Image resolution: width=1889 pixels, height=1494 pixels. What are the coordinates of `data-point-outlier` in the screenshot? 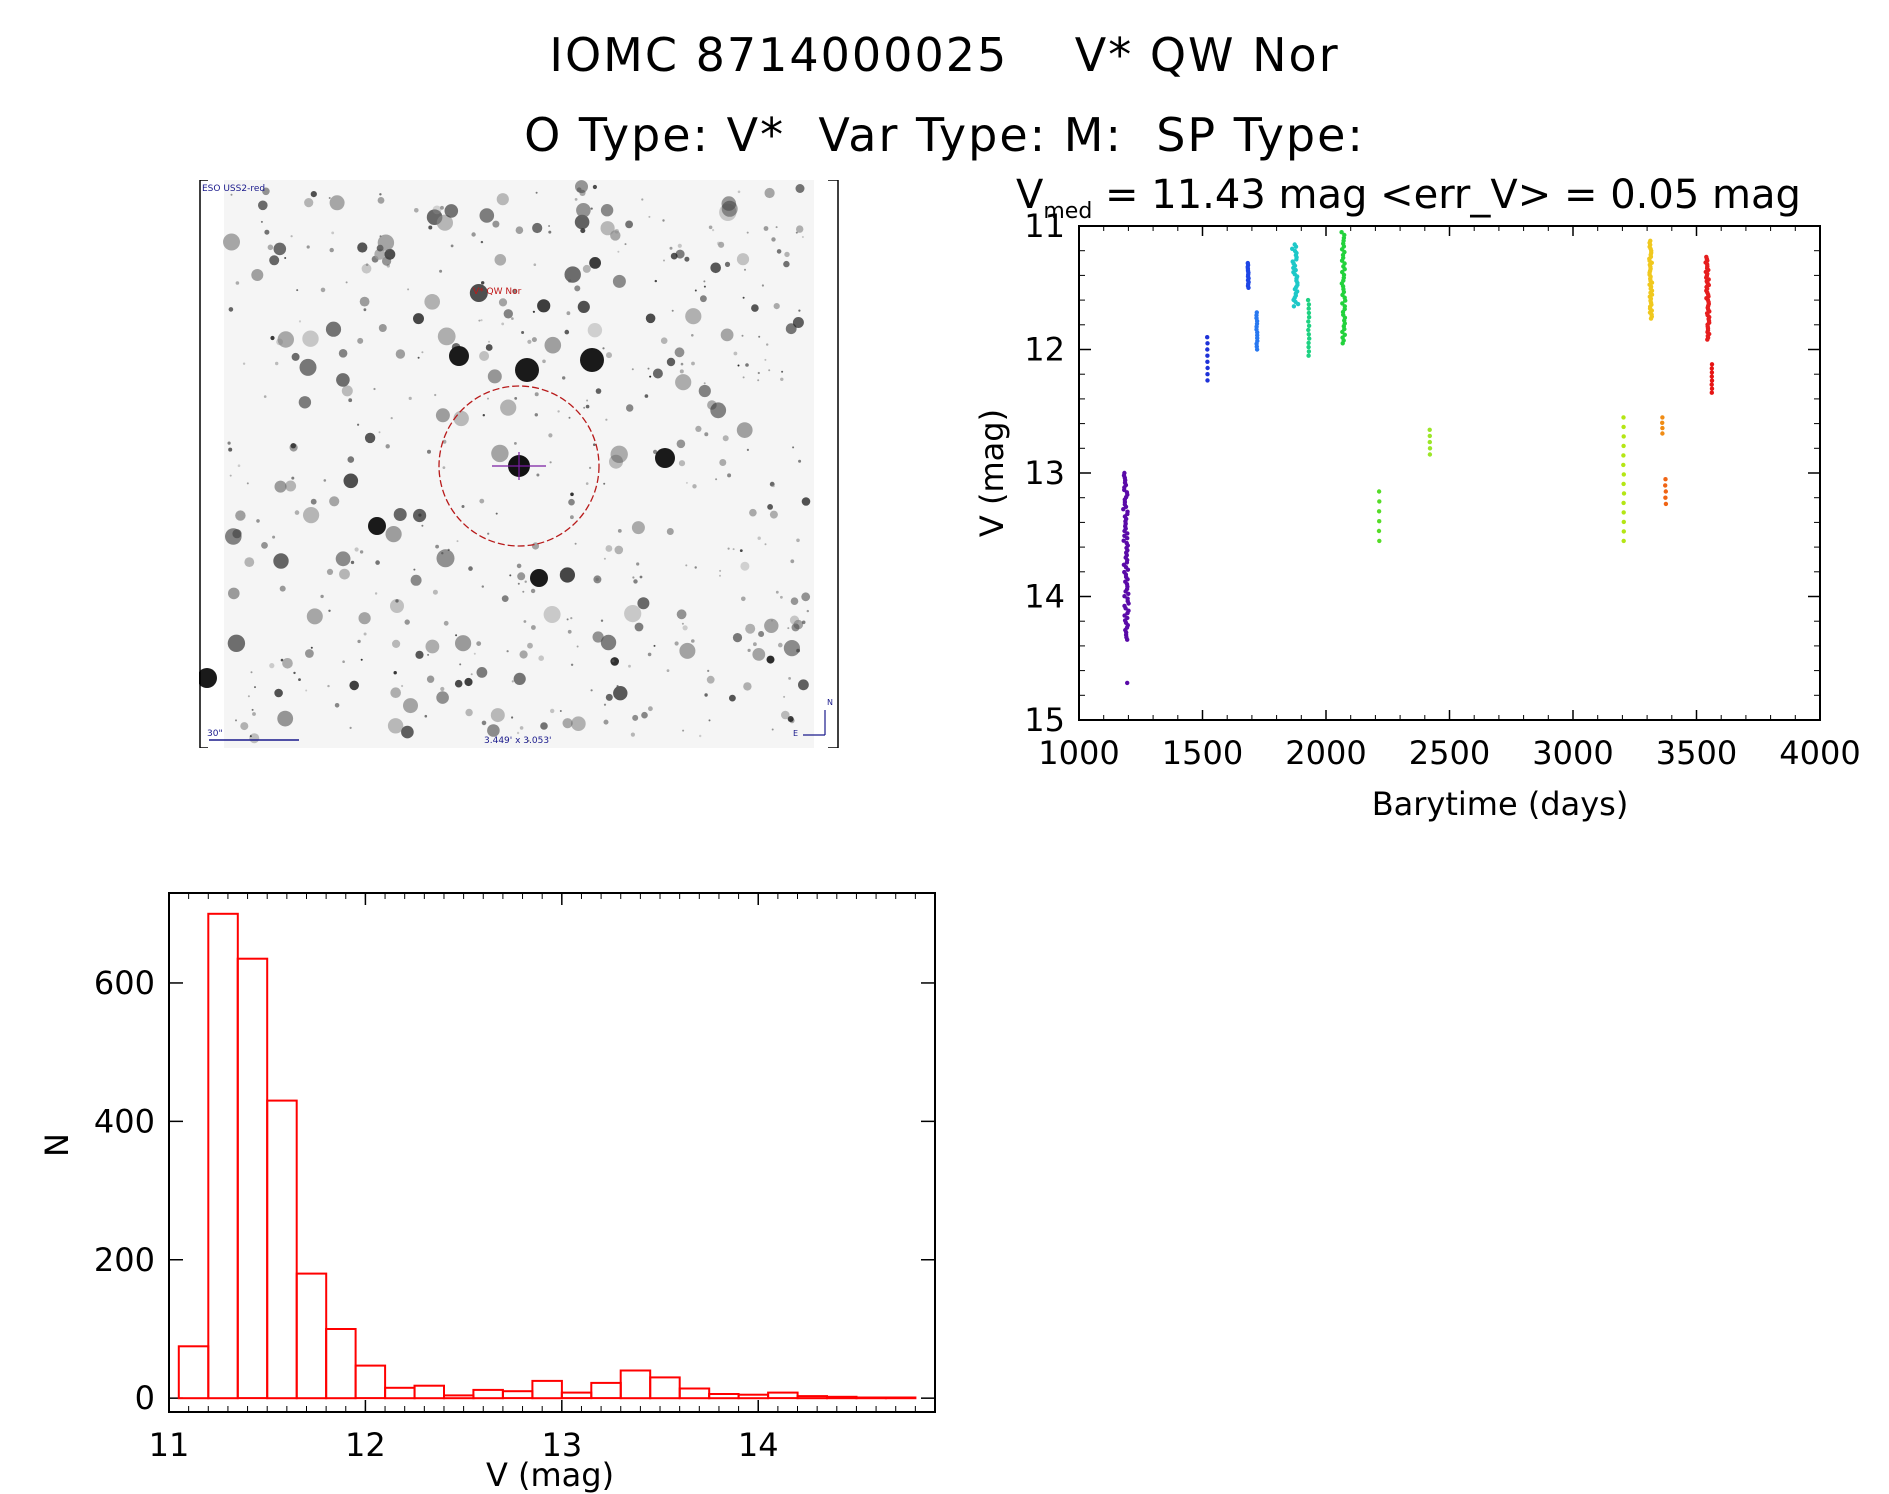 It's located at (1127, 683).